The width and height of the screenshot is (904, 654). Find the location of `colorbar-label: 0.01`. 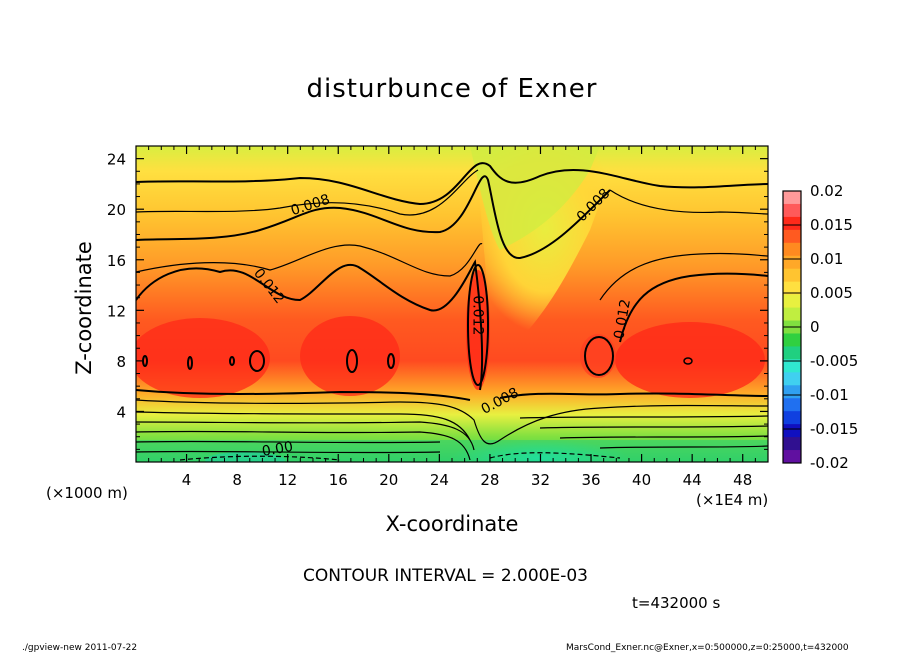

colorbar-label: 0.01 is located at coordinates (826, 259).